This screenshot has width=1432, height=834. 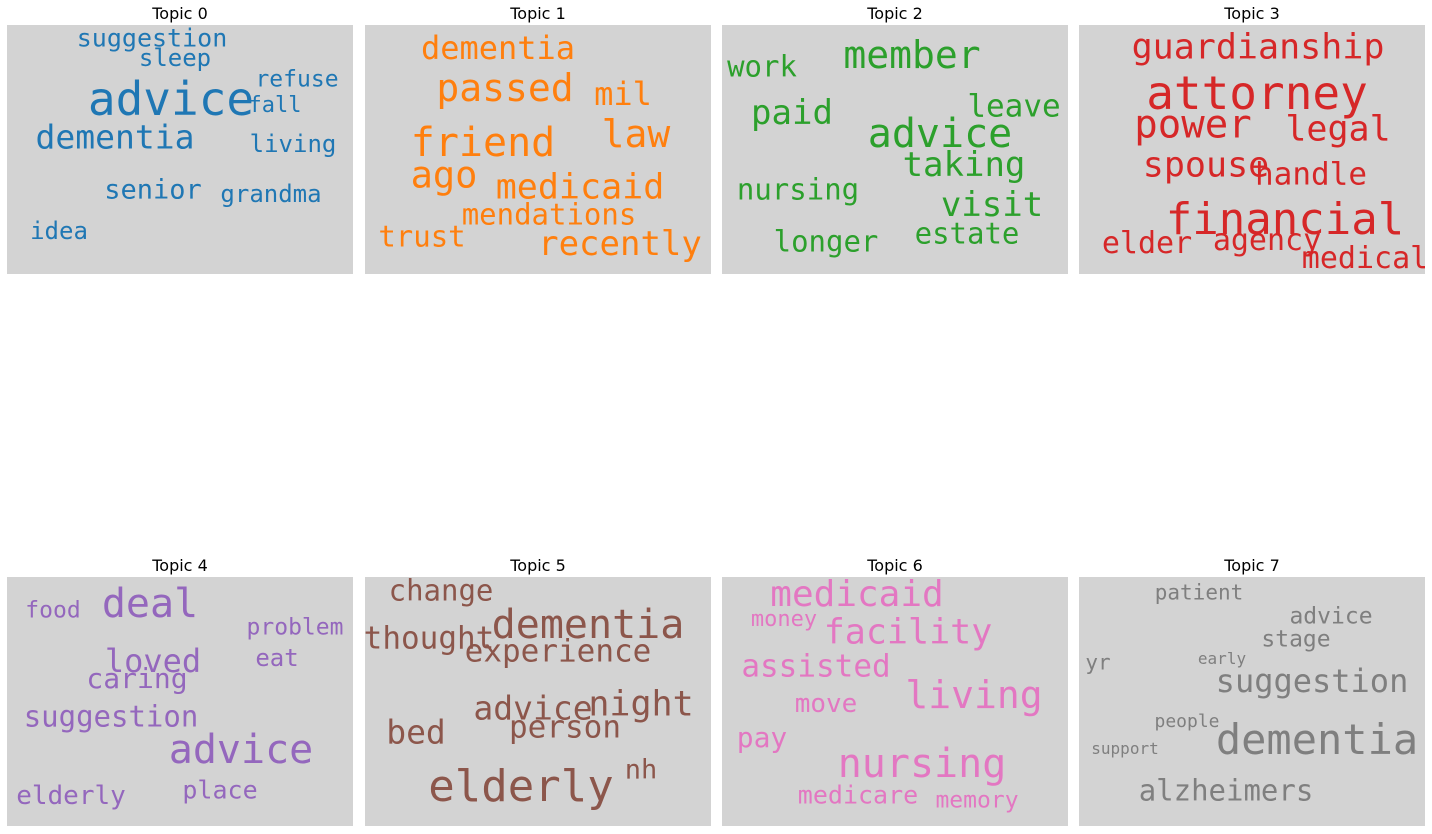 What do you see at coordinates (636, 134) in the screenshot?
I see `cloud-word: law` at bounding box center [636, 134].